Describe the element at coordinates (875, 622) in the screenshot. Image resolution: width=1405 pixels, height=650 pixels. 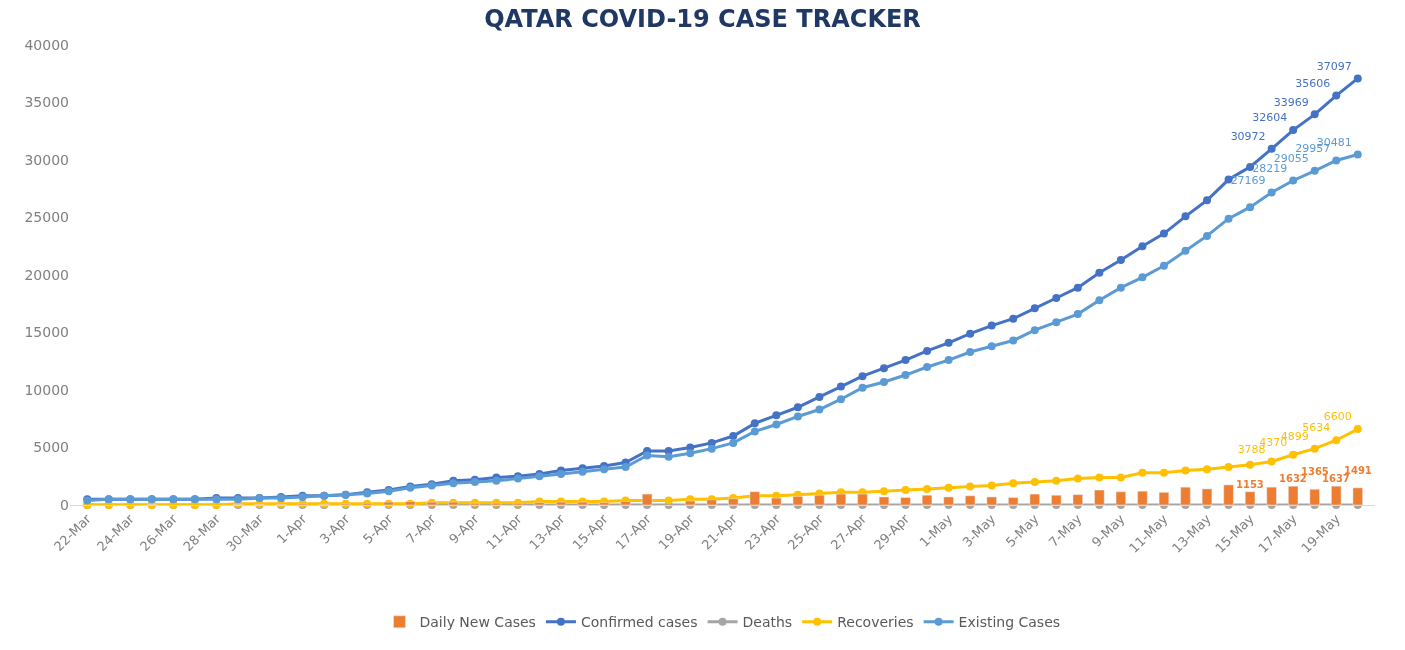
I see `legend-label: Recoveries` at that location.